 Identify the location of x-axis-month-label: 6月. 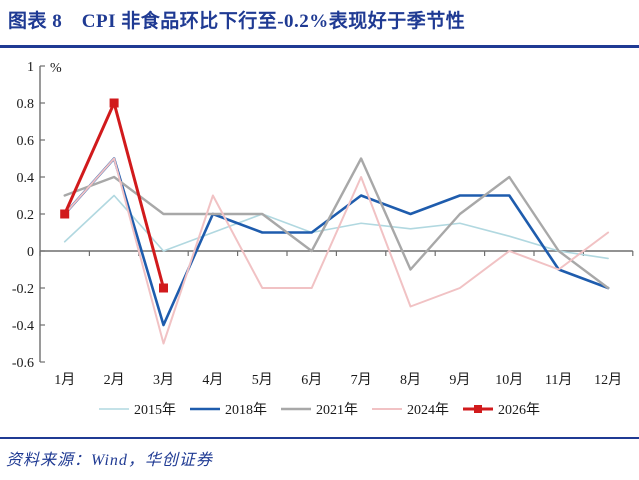
(311, 380).